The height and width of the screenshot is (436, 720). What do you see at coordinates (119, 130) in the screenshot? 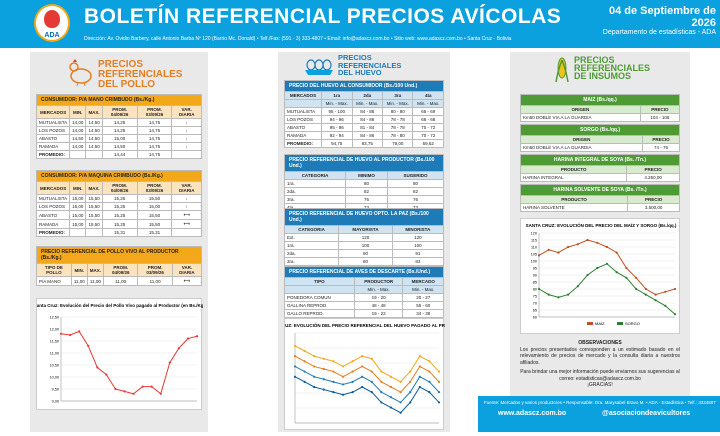
I see `table-cell: 14,25` at bounding box center [119, 130].